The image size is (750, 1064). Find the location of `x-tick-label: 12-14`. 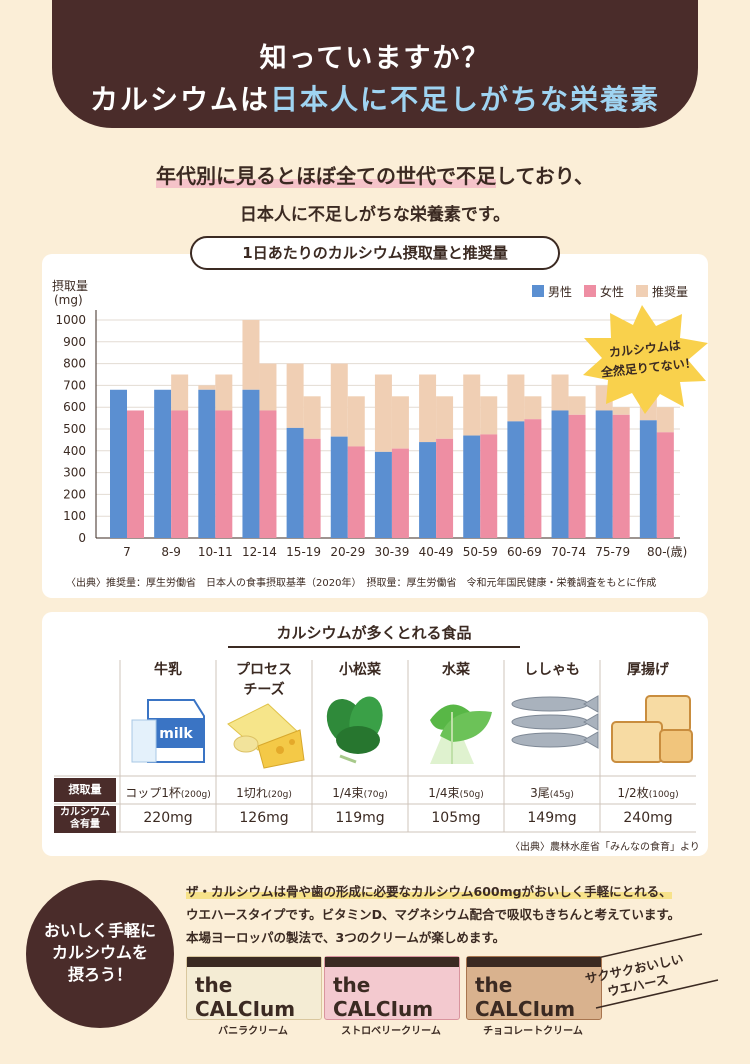

x-tick-label: 12-14 is located at coordinates (259, 552).